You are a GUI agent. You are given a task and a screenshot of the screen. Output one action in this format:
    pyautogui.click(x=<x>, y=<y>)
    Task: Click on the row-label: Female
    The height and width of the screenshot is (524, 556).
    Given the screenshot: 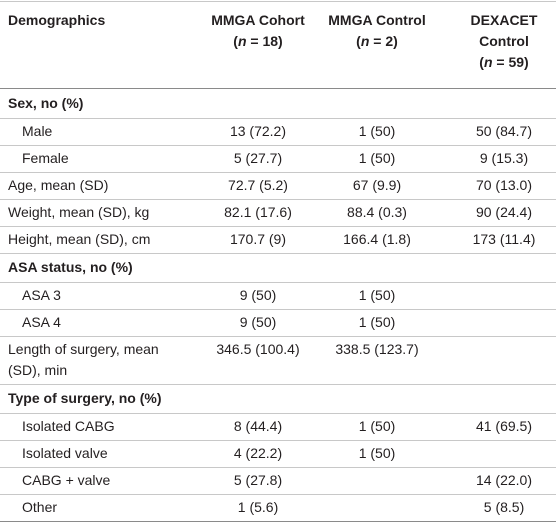 What is the action you would take?
    pyautogui.click(x=45, y=158)
    